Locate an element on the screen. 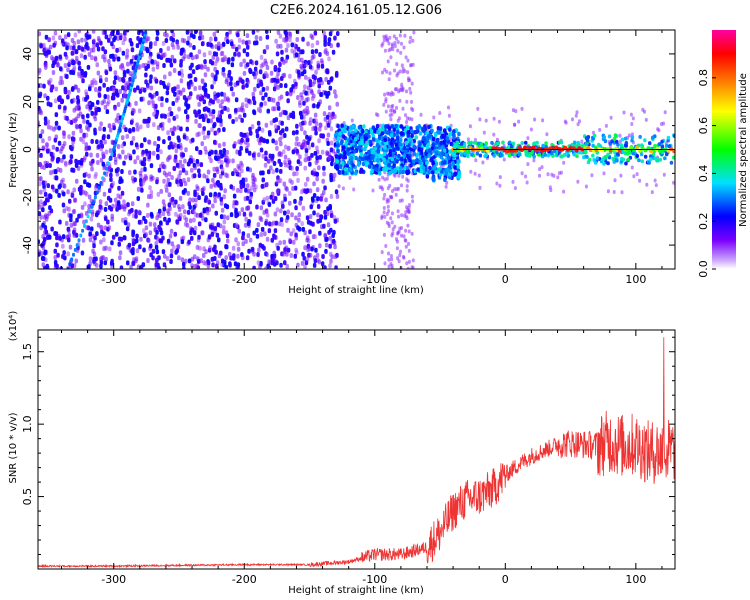  heatmap-cell-2031 is located at coordinates (173, 35).